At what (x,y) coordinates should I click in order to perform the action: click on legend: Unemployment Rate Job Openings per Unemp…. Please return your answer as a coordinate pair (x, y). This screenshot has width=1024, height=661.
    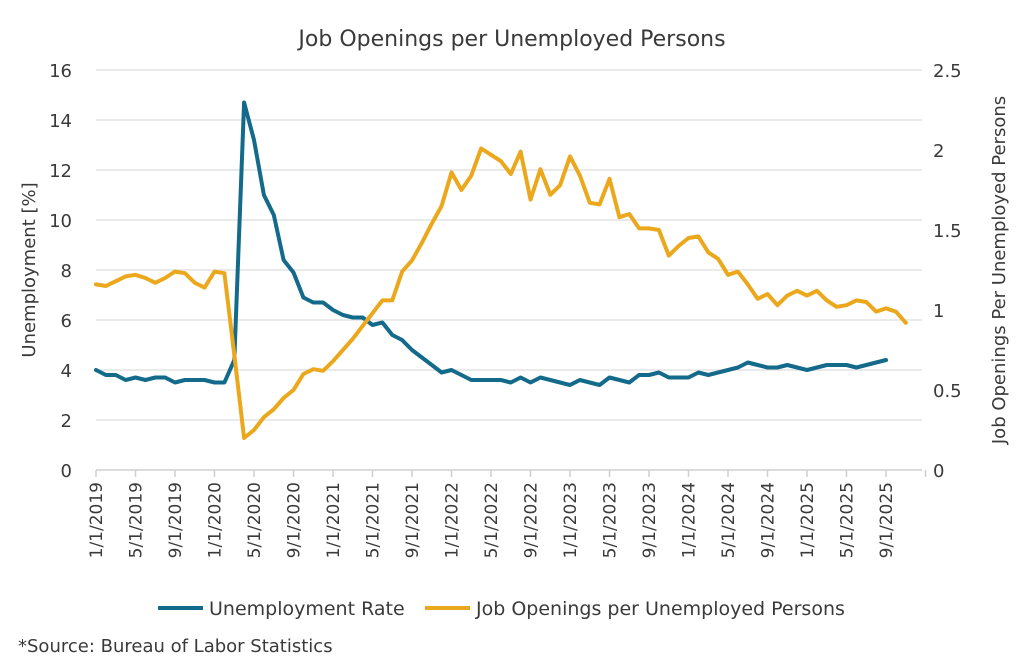
    Looking at the image, I should click on (501, 609).